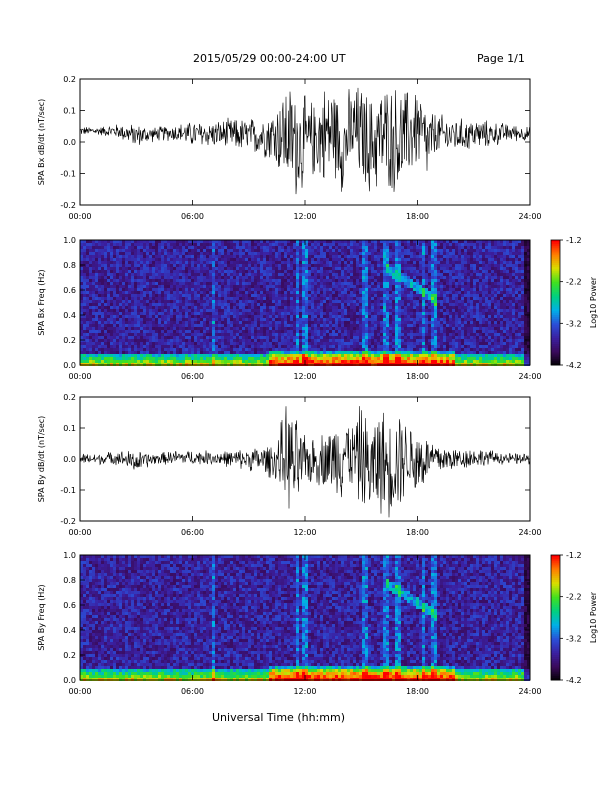 Image resolution: width=612 pixels, height=792 pixels. I want to click on y-axis-label: SPA By dB/dt (nT/sec), so click(41, 459).